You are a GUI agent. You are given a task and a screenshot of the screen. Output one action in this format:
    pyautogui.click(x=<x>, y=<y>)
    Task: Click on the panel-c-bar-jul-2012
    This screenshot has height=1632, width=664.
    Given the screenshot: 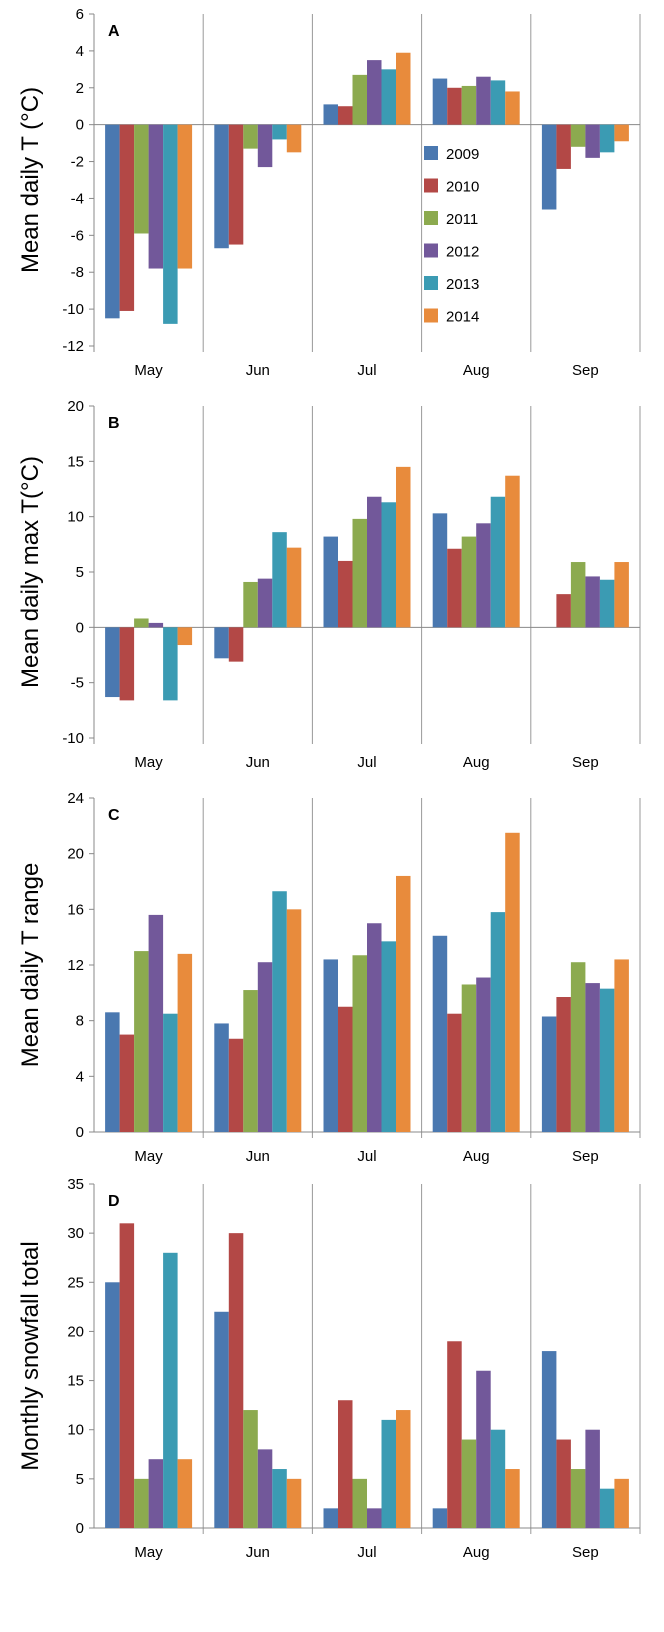 What is the action you would take?
    pyautogui.click(x=374, y=1027)
    